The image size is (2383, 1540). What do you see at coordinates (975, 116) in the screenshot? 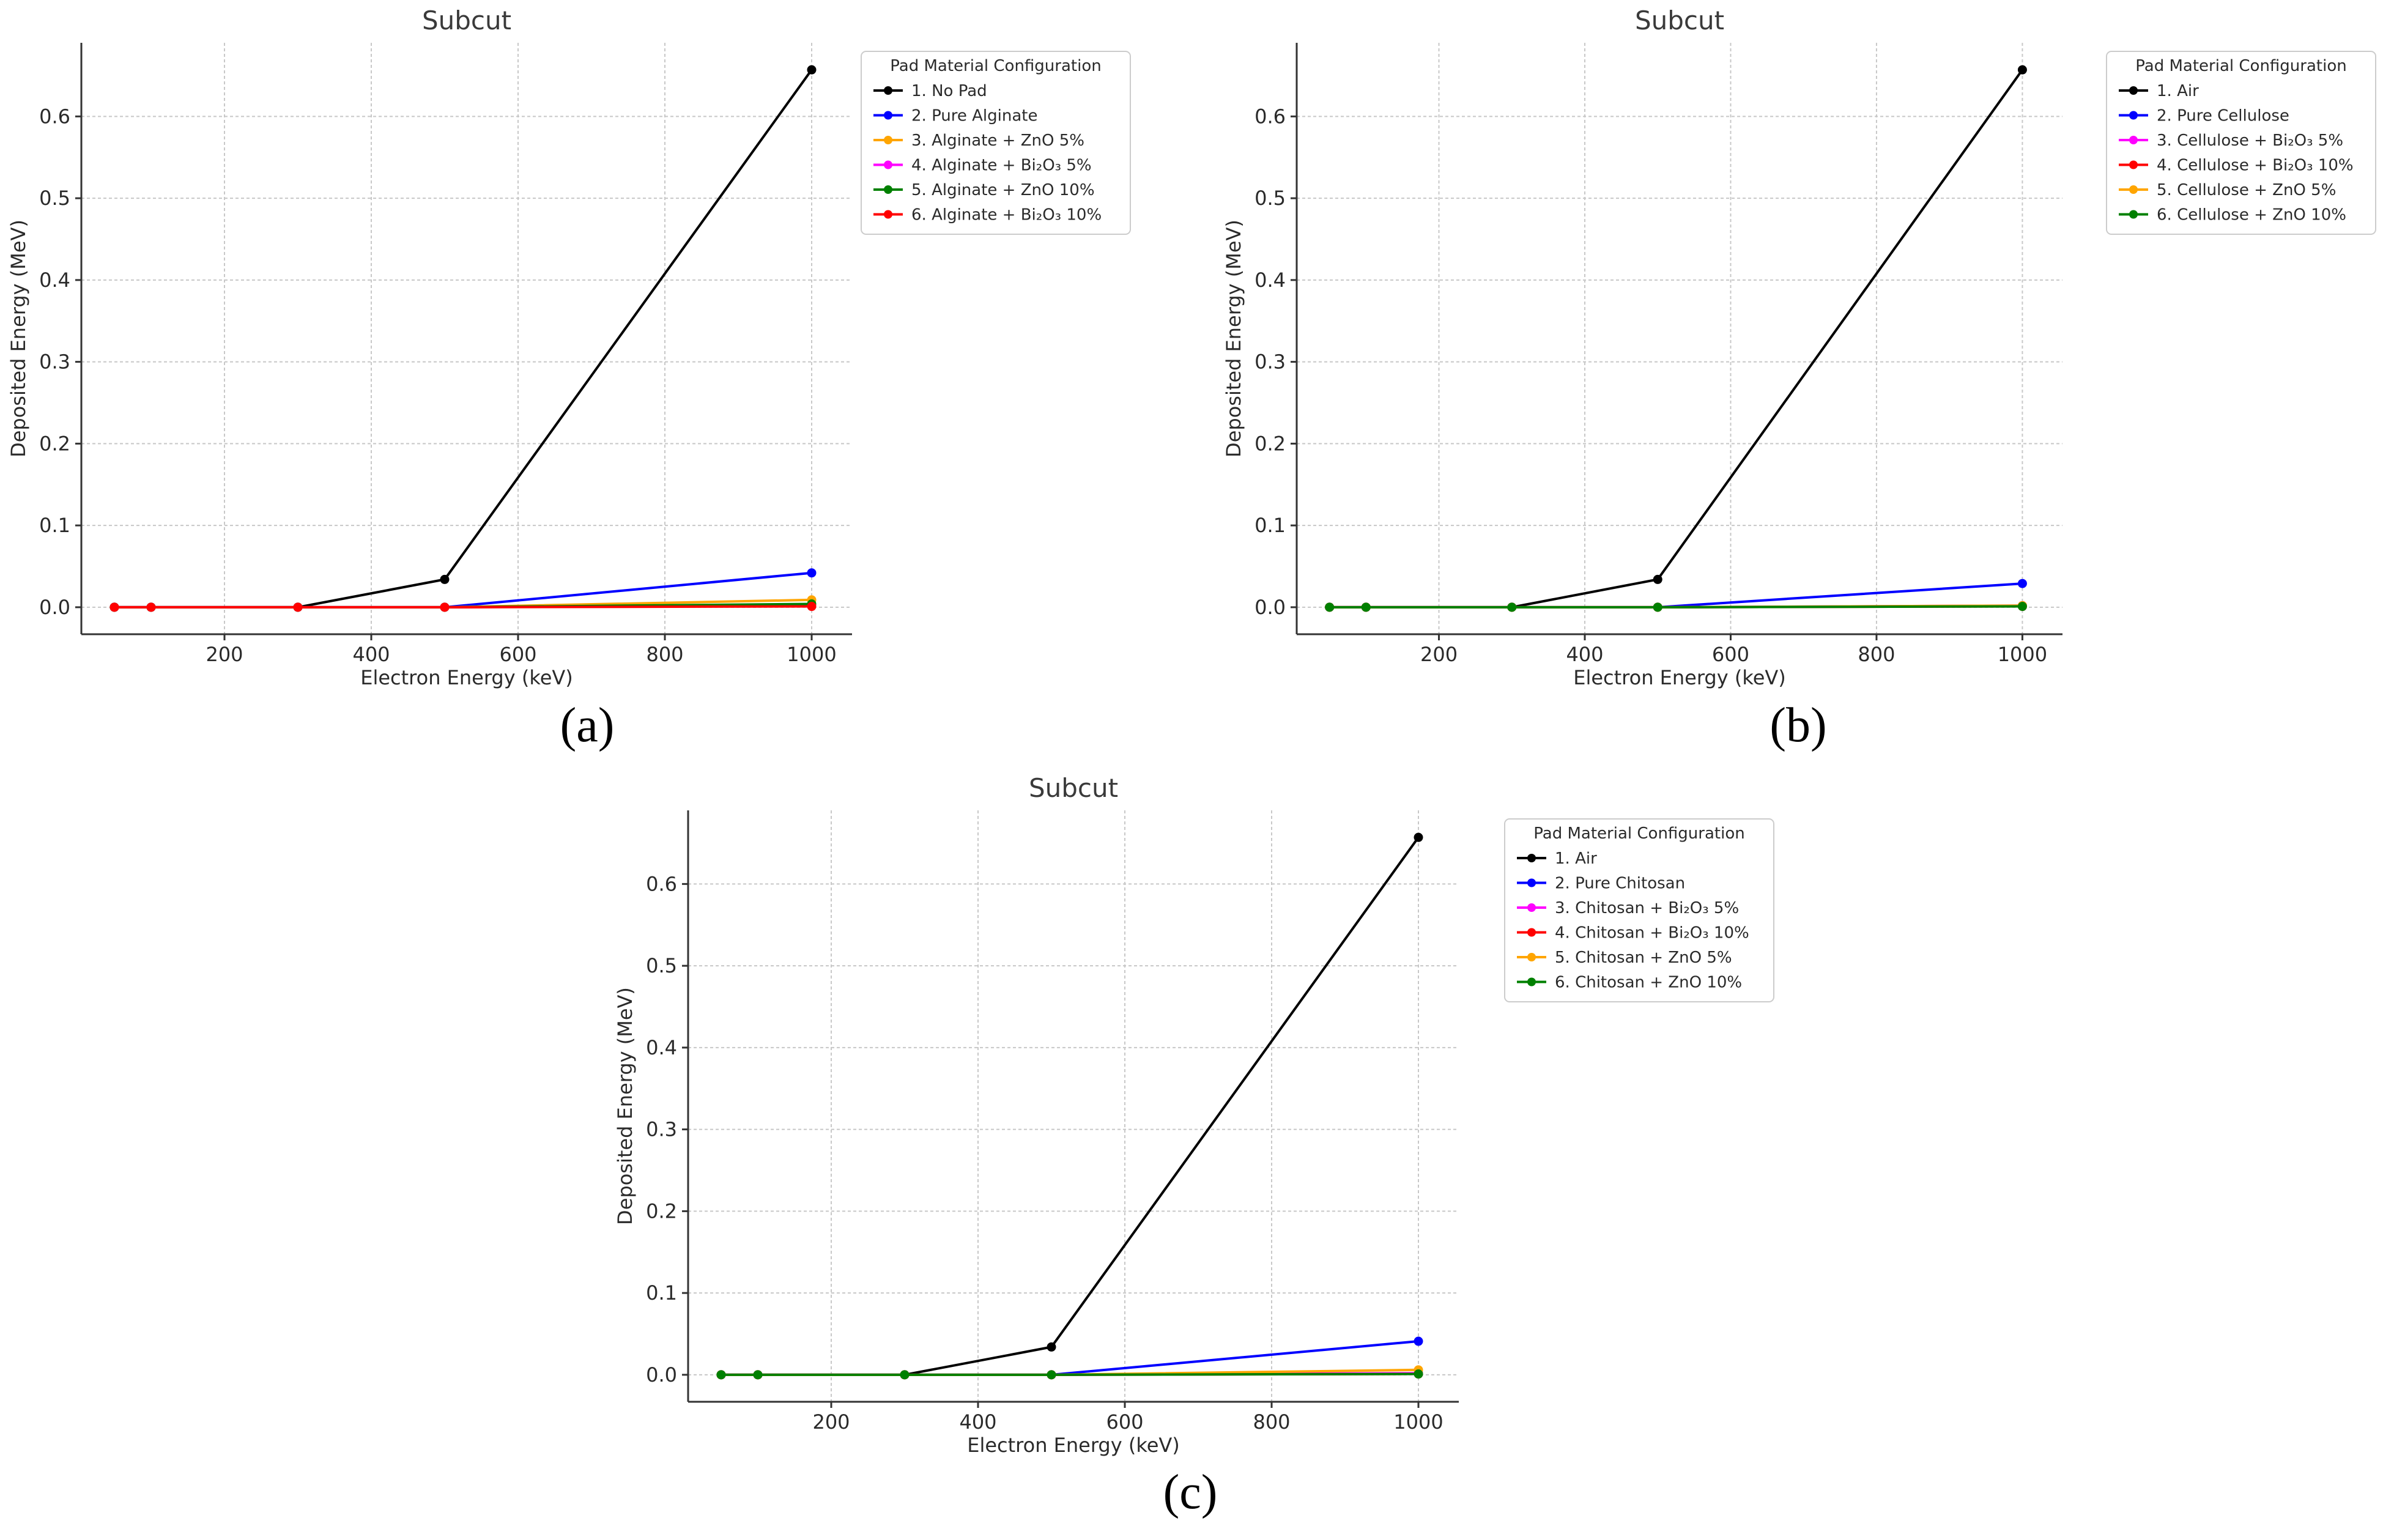
I see `legend-entry: 2. Pure Alginate` at bounding box center [975, 116].